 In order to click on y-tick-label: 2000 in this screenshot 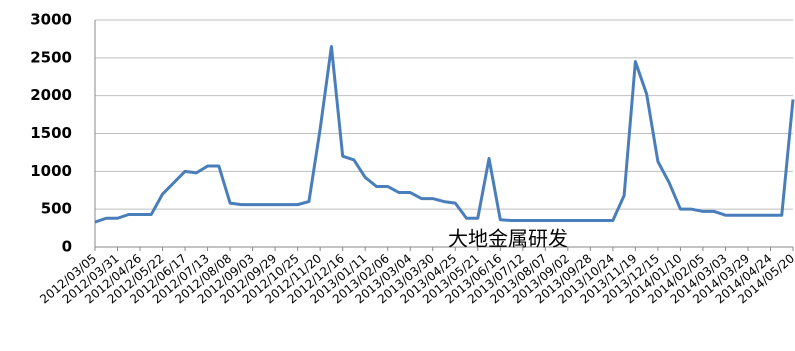, I will do `click(51, 95)`.